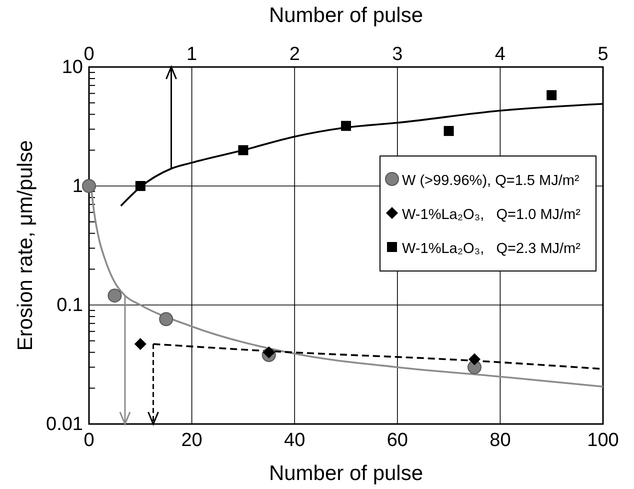  What do you see at coordinates (491, 181) in the screenshot?
I see `legend-label: W (>99.96%), Q=1.5 MJ/m²` at bounding box center [491, 181].